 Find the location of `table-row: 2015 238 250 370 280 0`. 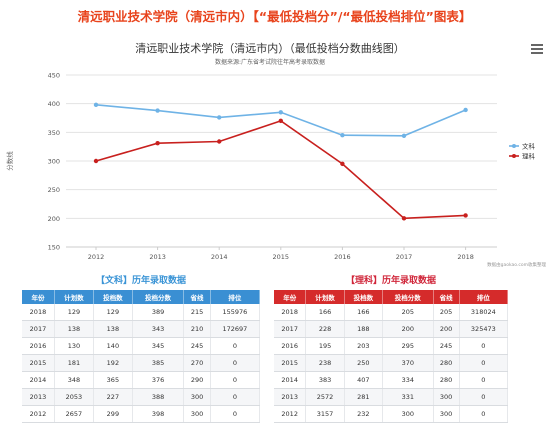

table-row: 2015 238 250 370 280 0 is located at coordinates (391, 363).